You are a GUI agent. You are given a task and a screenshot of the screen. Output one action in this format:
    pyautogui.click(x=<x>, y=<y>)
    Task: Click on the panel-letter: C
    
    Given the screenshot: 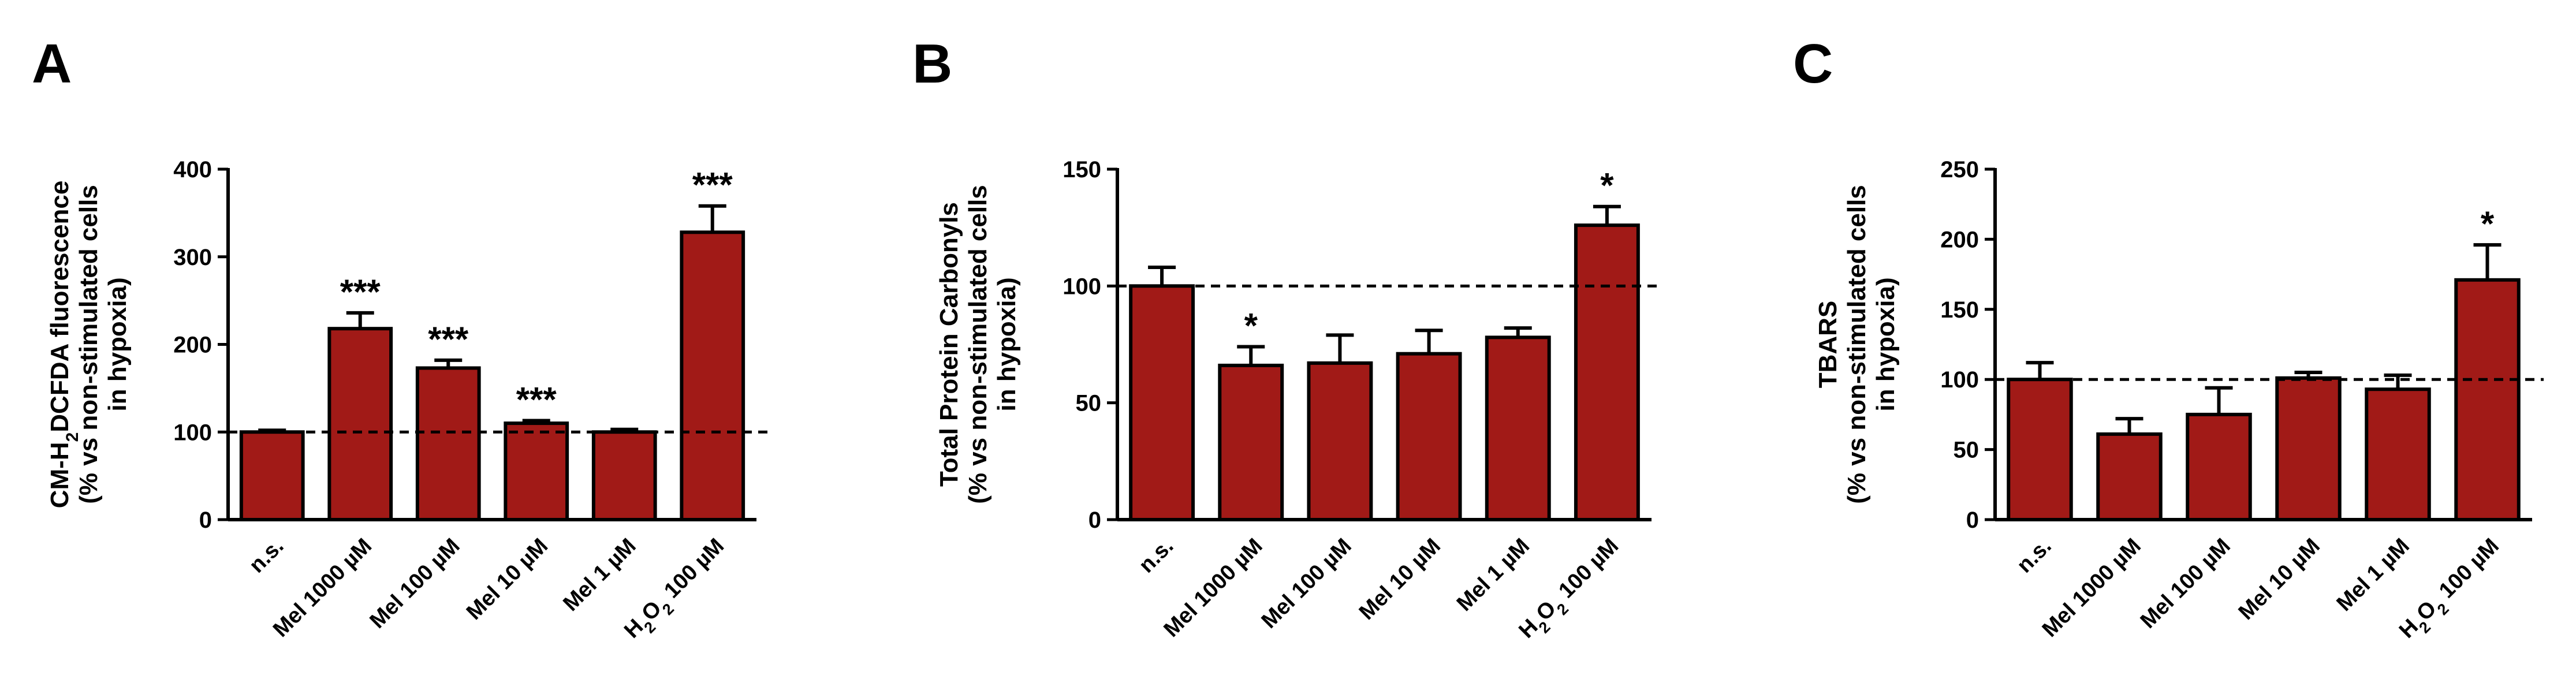 What is the action you would take?
    pyautogui.click(x=1813, y=64)
    